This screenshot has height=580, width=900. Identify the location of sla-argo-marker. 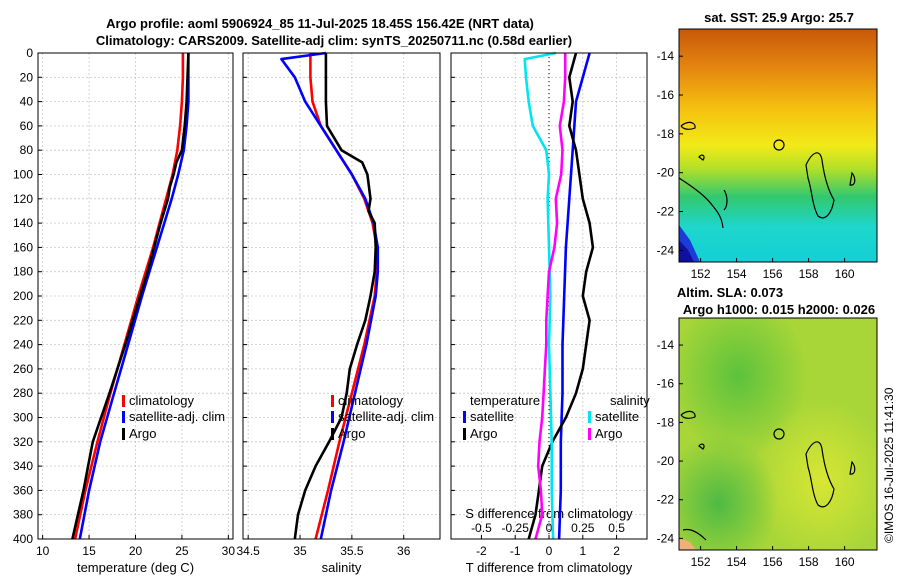
(779, 434).